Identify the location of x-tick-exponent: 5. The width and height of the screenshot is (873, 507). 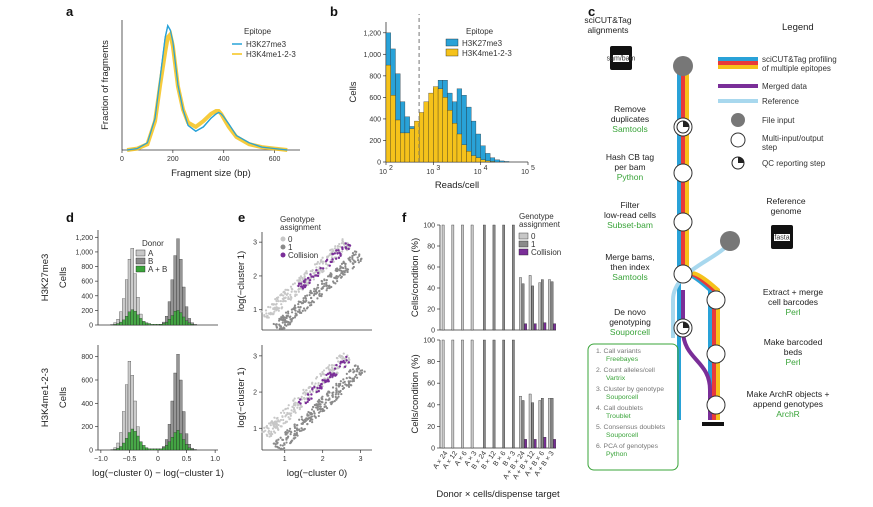
(533, 168).